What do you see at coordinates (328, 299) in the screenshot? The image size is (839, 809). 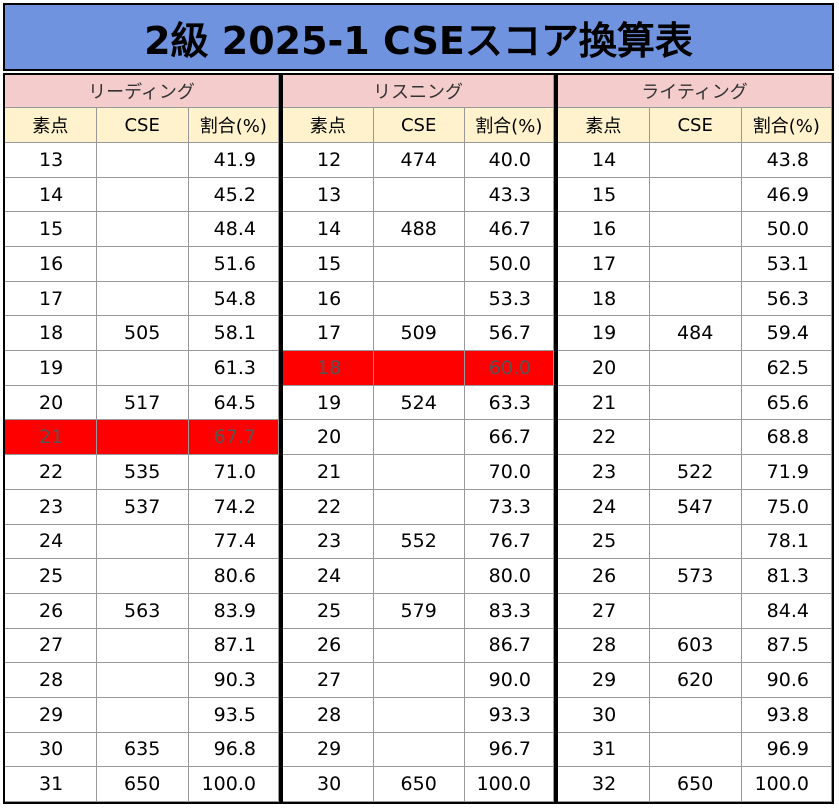 I see `table-cell: 16` at bounding box center [328, 299].